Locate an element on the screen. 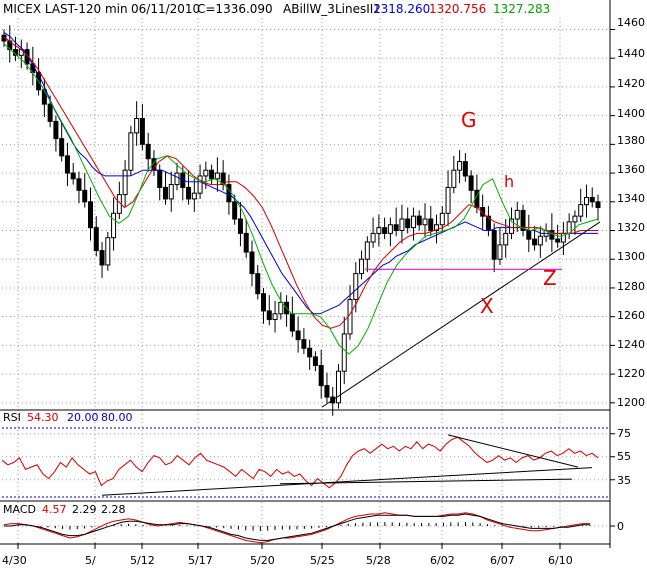  annotation-h: h is located at coordinates (509, 181).